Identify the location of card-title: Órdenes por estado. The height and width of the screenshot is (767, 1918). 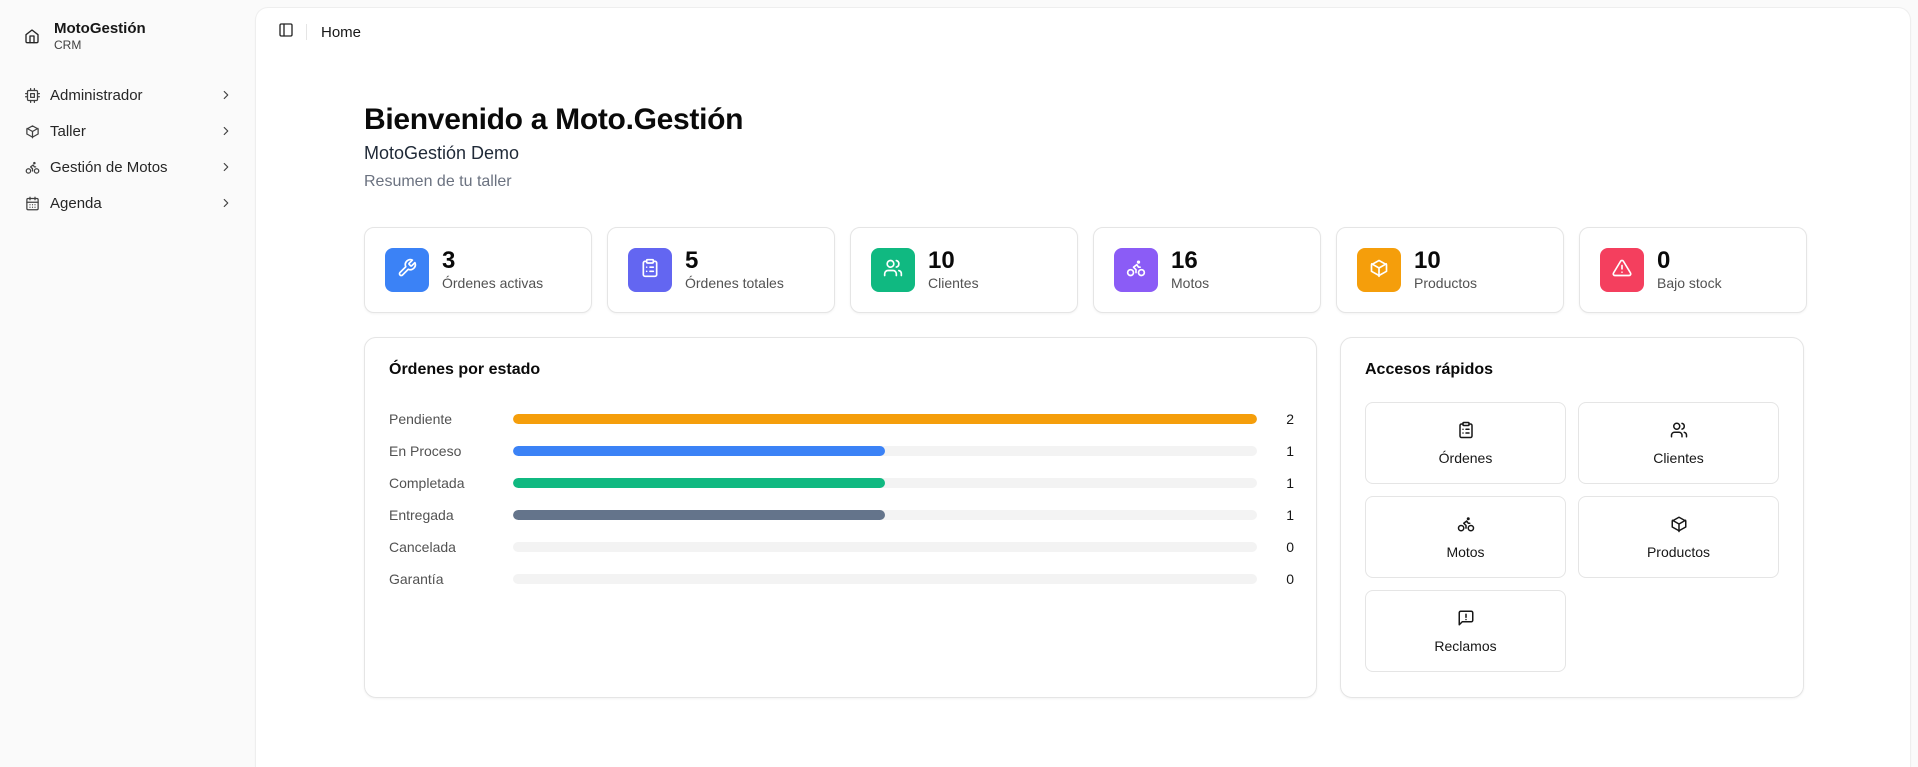
(465, 369).